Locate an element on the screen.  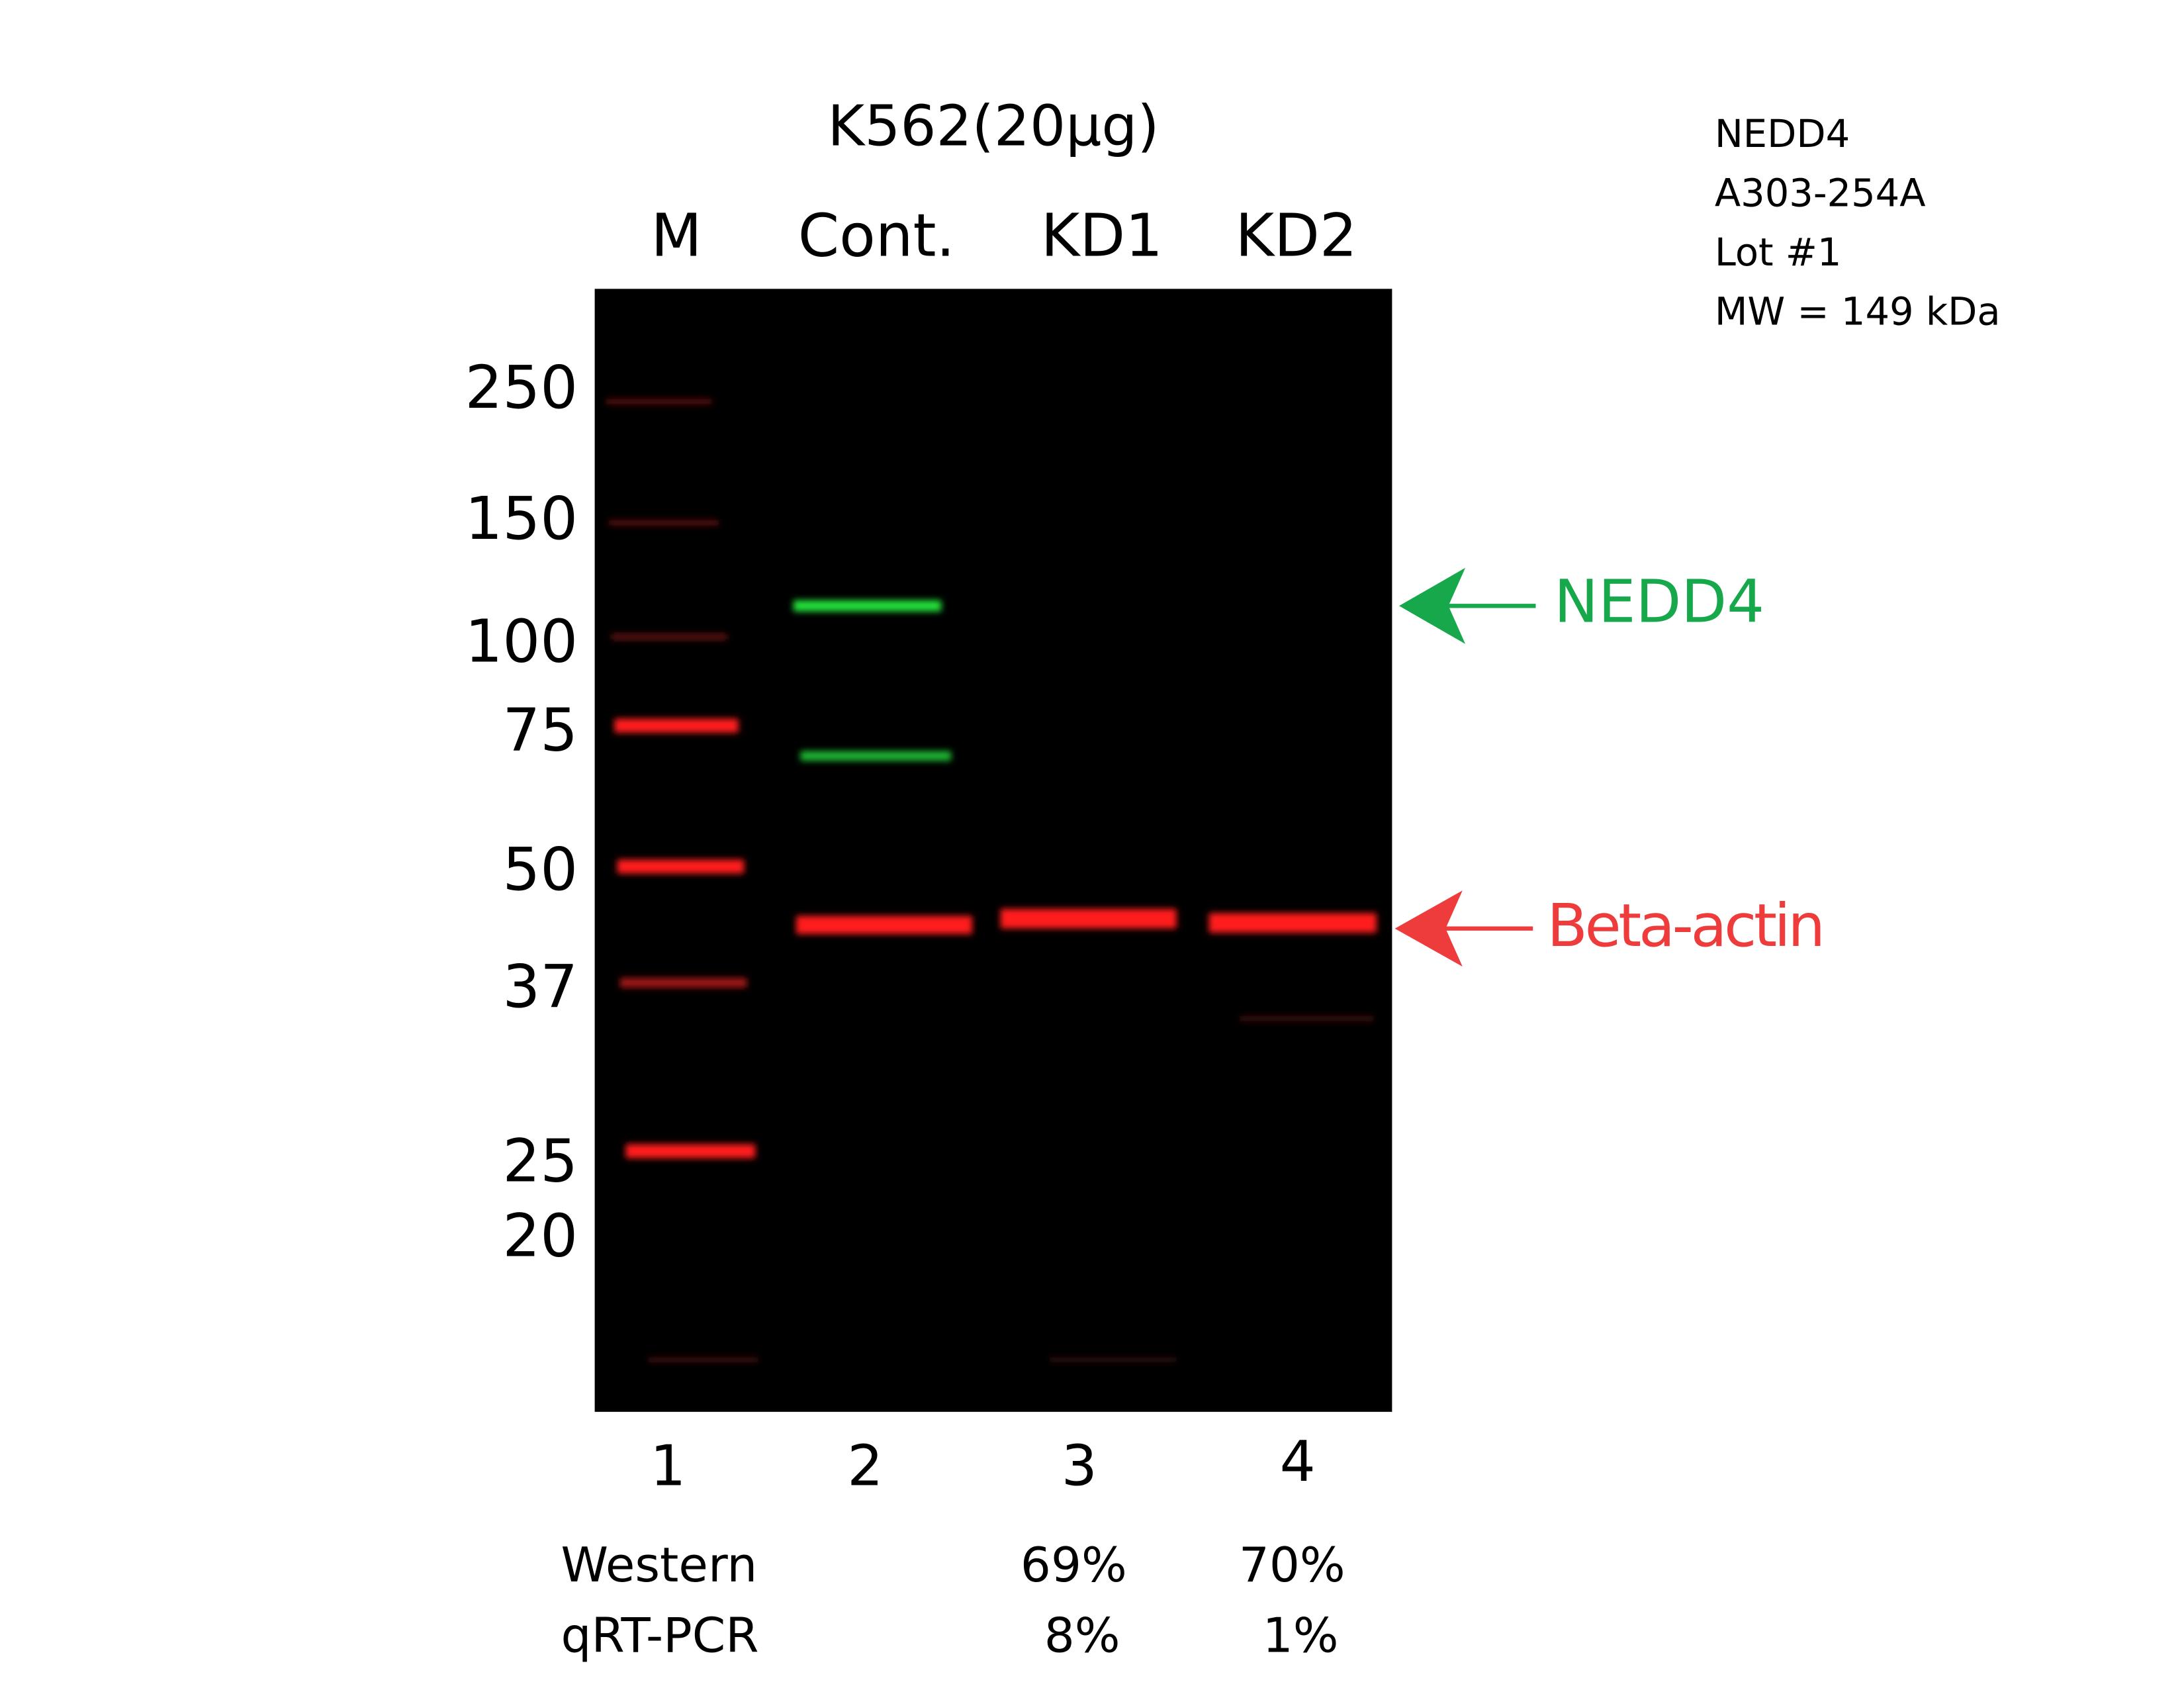
row-value: 69% is located at coordinates (1074, 1565).